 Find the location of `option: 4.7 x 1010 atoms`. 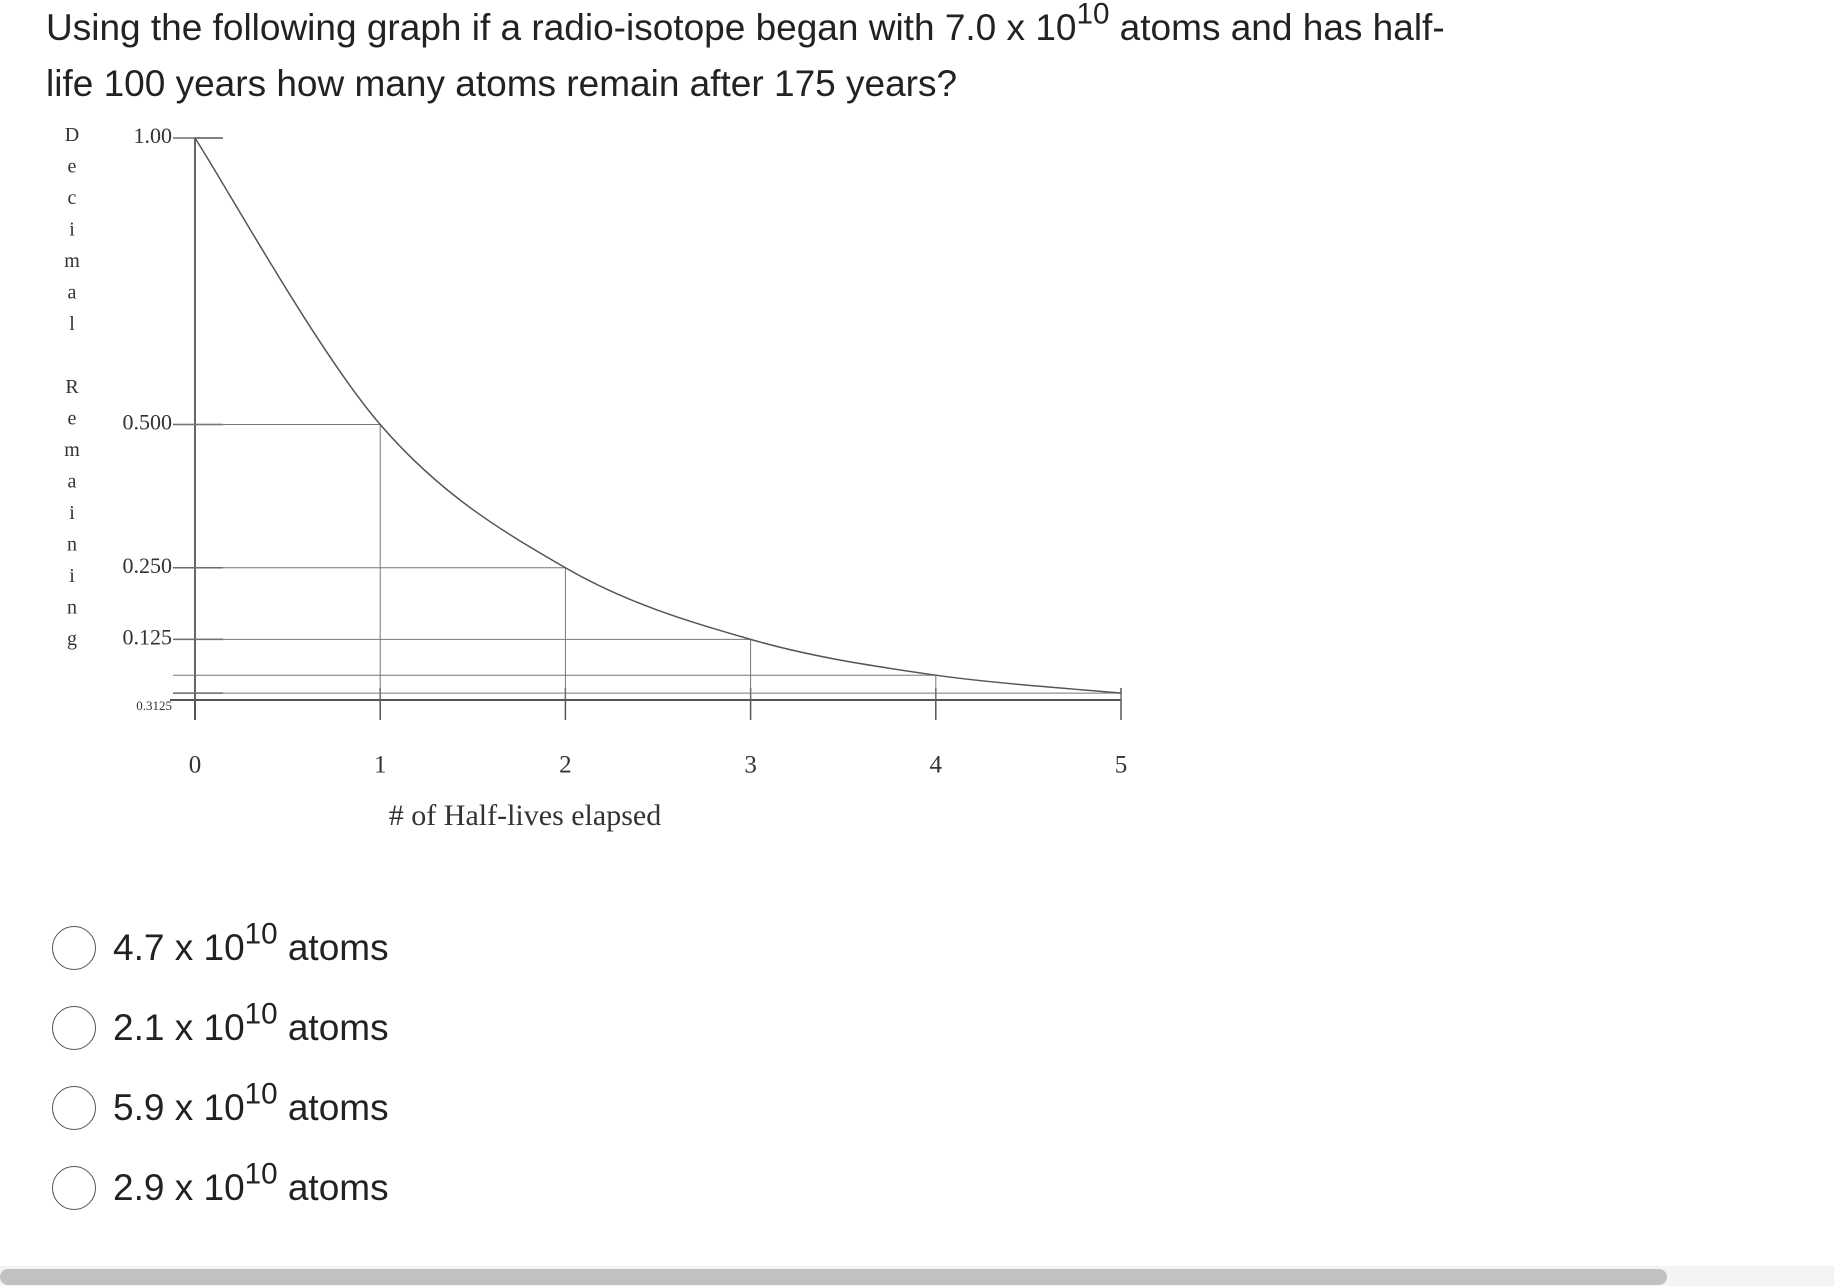

option: 4.7 x 1010 atoms is located at coordinates (220, 947).